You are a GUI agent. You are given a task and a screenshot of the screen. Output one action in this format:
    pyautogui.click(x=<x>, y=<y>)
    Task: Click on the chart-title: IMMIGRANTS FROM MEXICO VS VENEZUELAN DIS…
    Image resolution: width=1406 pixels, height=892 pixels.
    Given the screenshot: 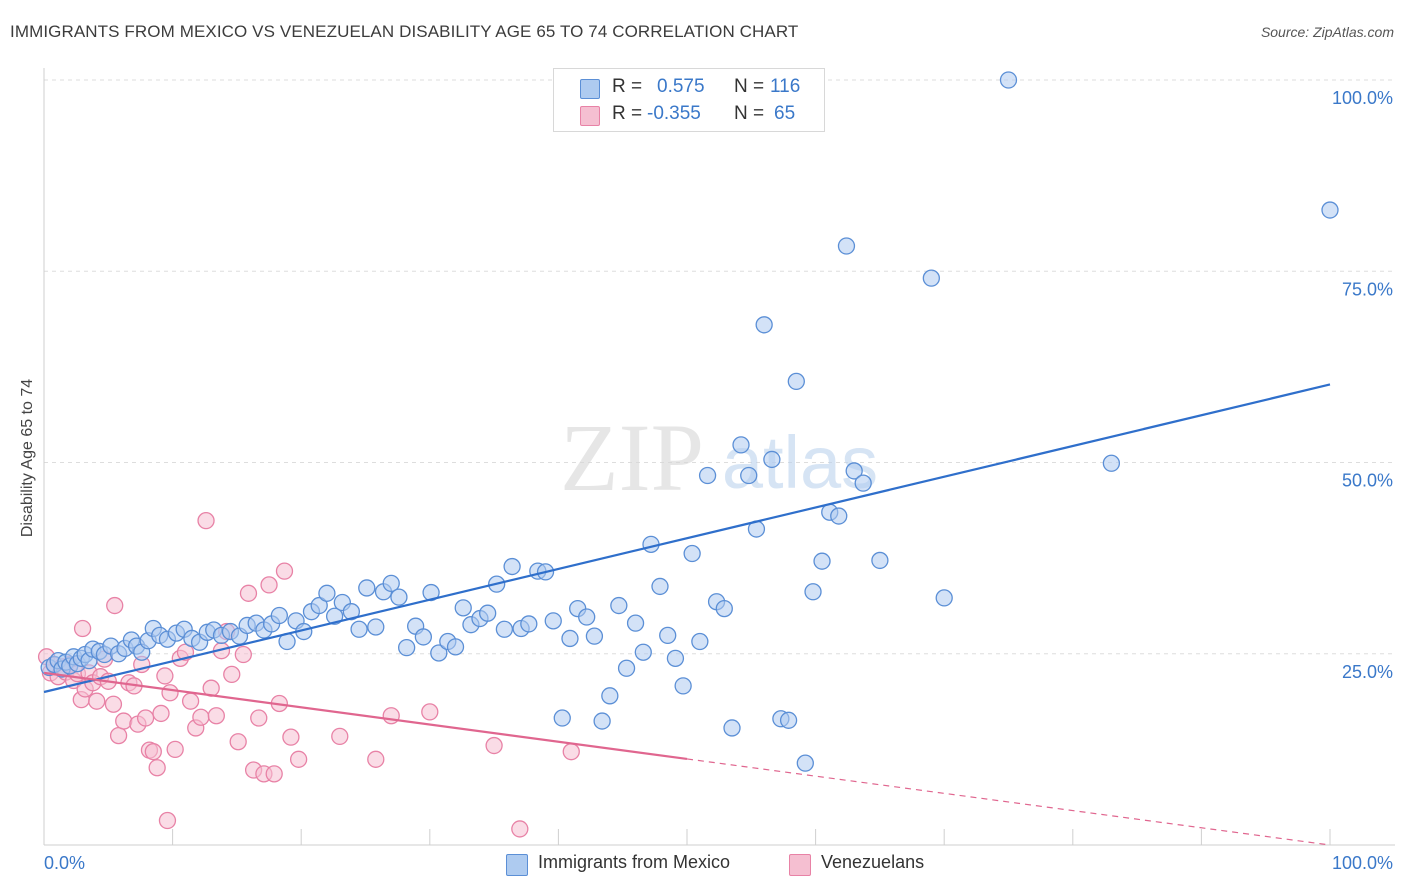 What is the action you would take?
    pyautogui.click(x=404, y=31)
    